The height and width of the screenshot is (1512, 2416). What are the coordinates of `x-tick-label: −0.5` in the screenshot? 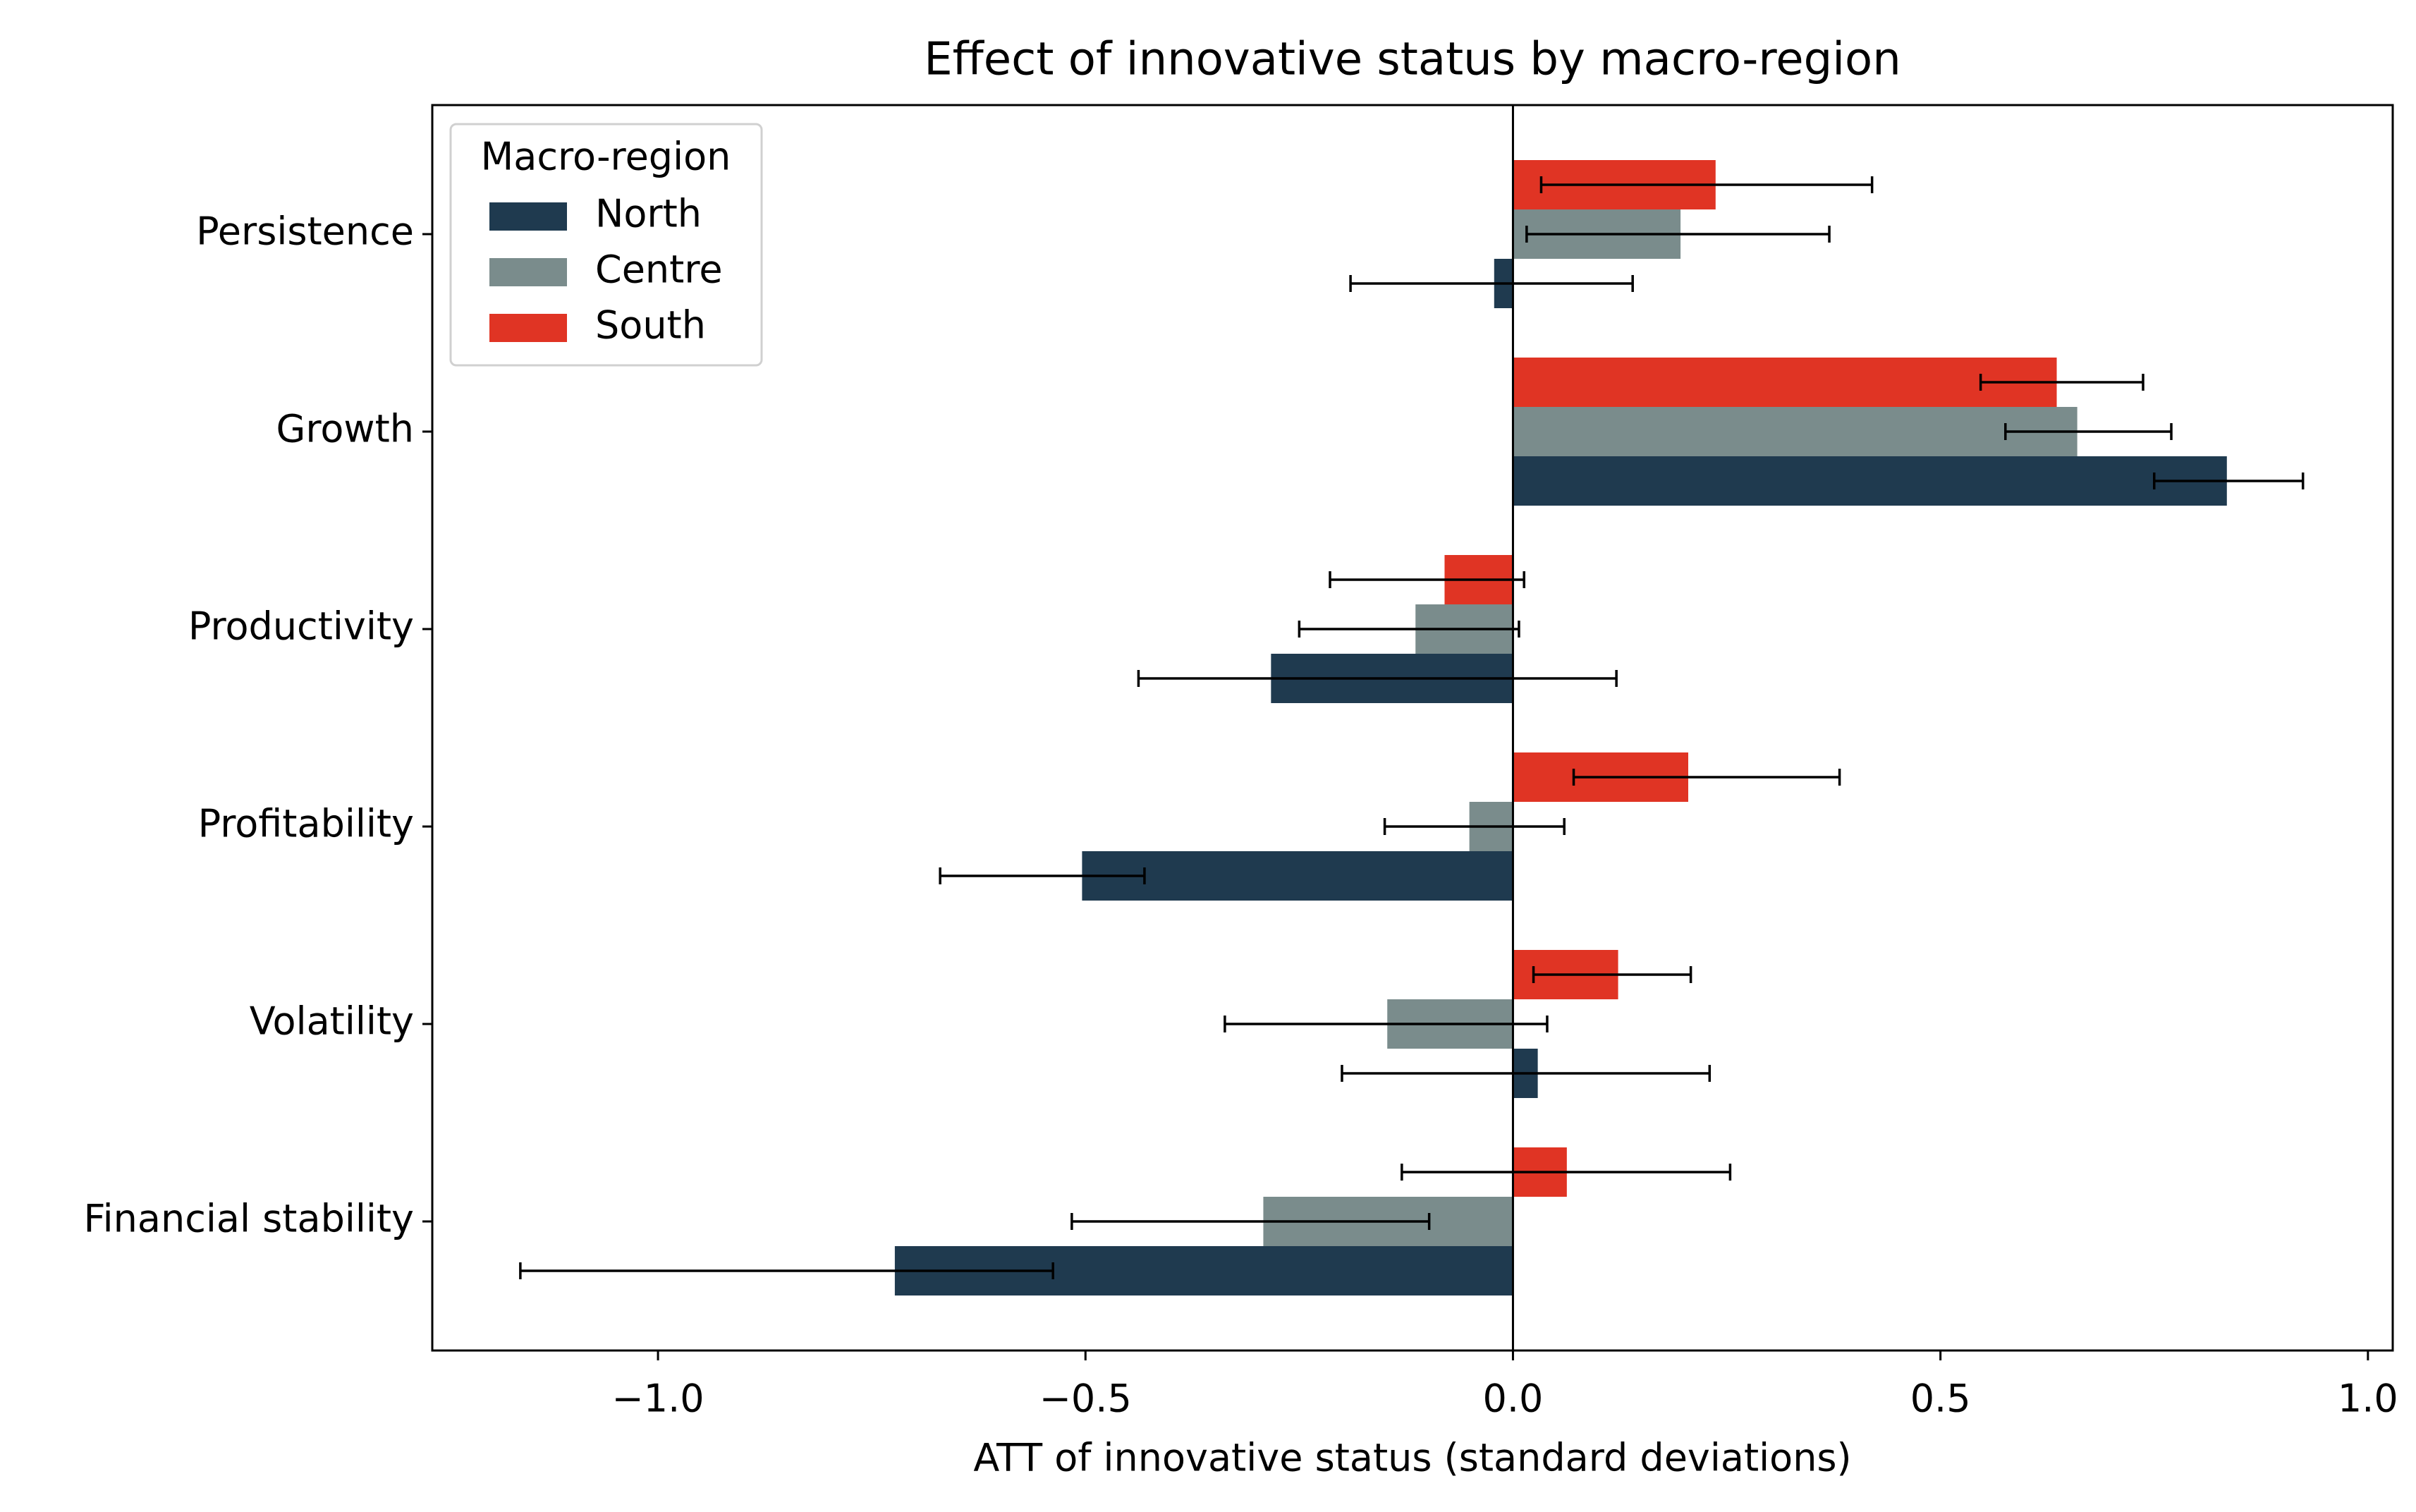 It's located at (1085, 1399).